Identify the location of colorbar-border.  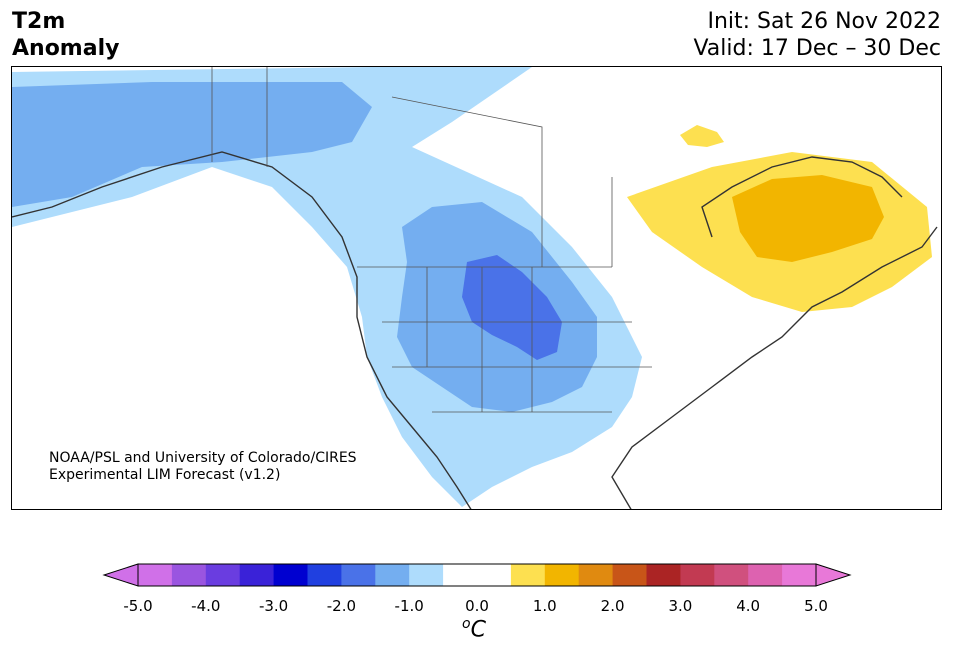
(477, 575).